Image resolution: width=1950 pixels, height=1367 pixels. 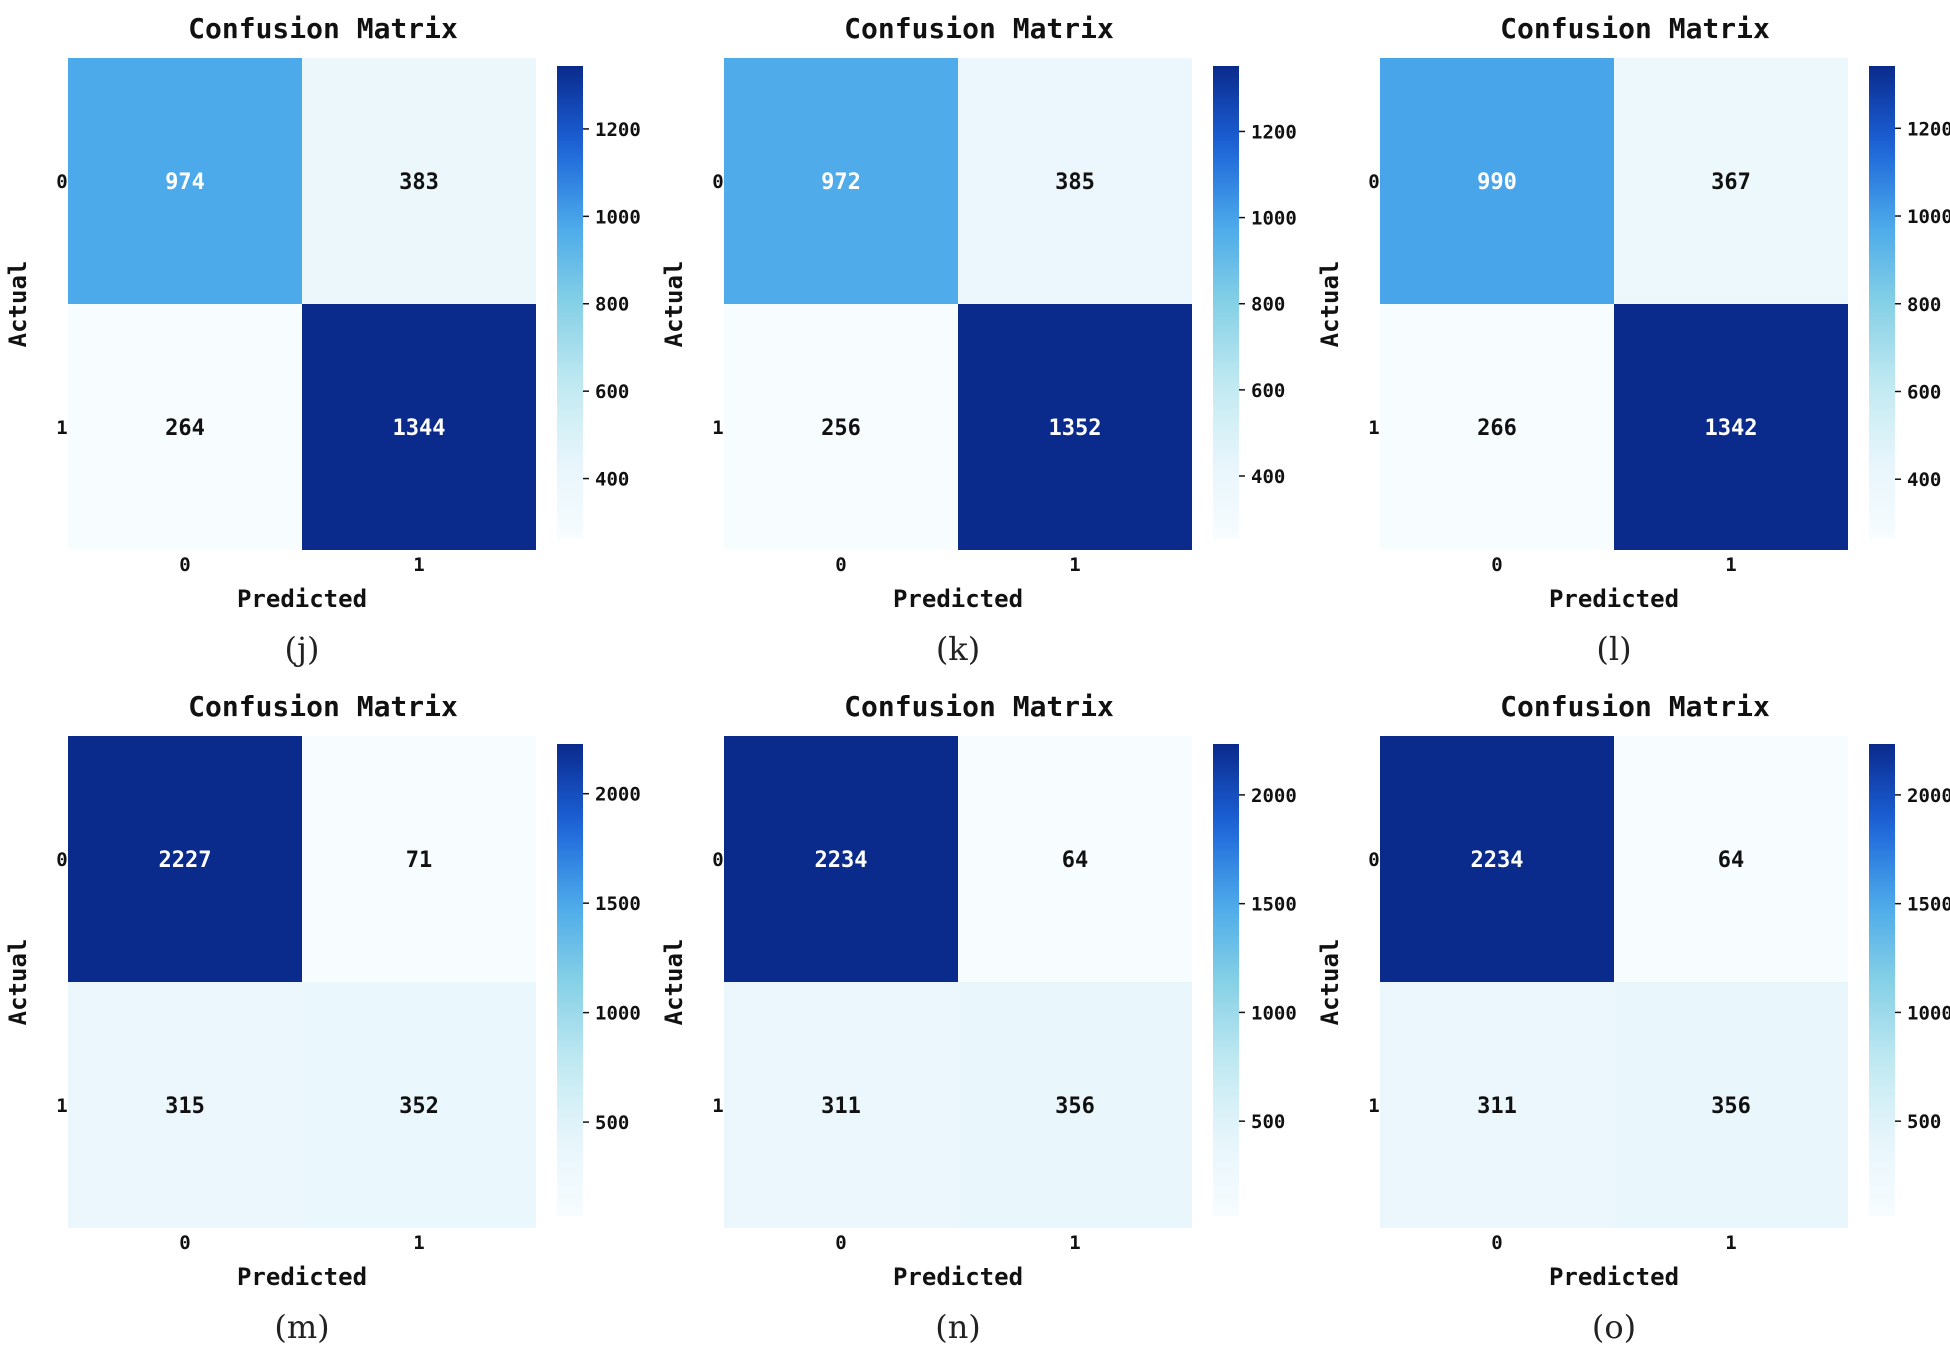 I want to click on cell-value-label: 990, so click(x=1497, y=182).